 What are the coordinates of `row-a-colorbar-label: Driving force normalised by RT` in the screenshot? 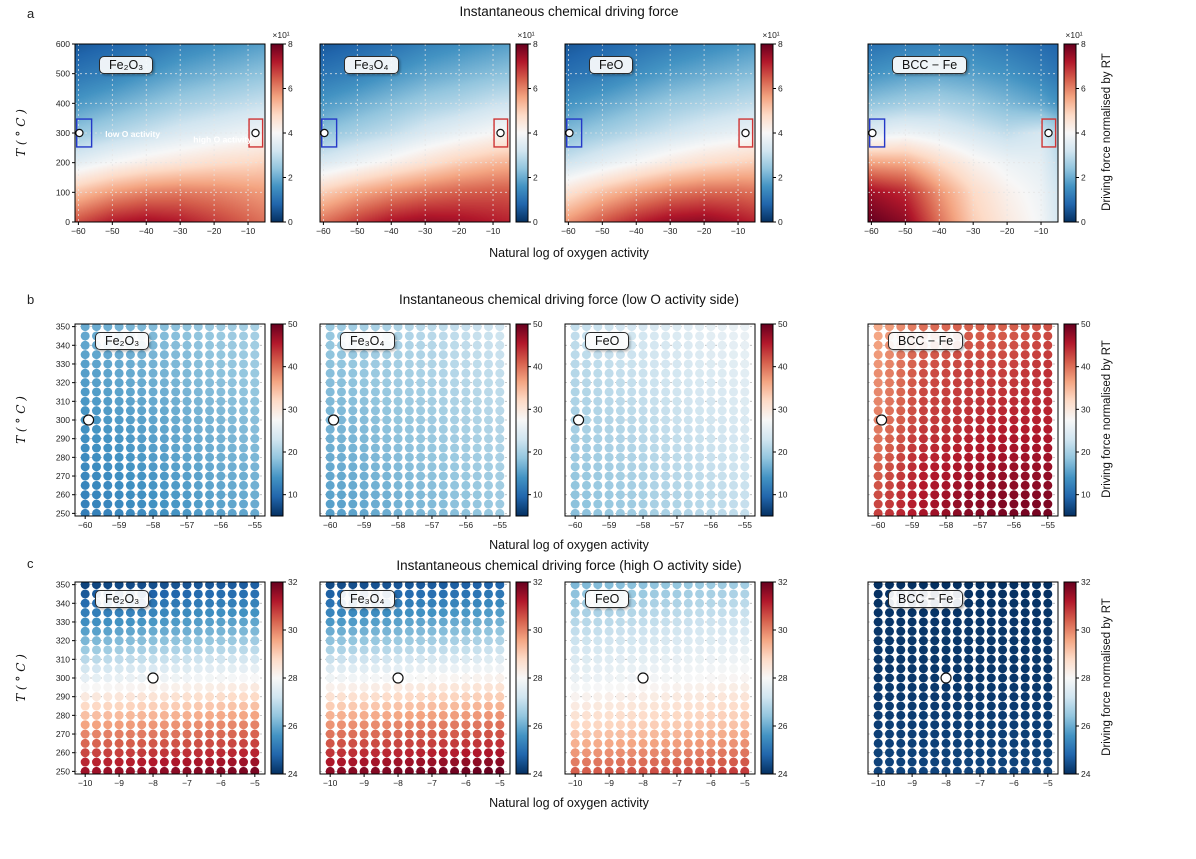 It's located at (1107, 132).